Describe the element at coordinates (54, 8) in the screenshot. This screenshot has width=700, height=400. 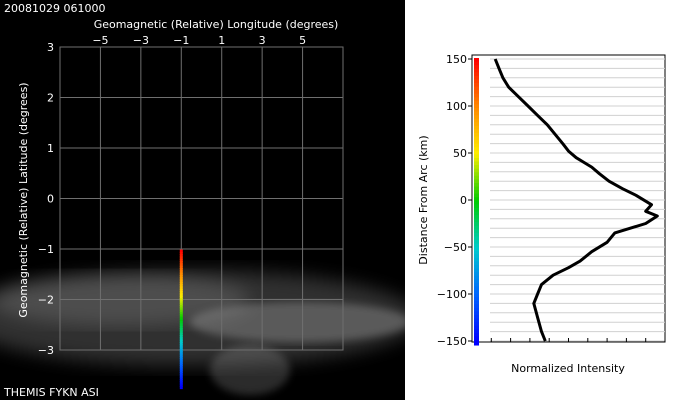
I see `timestamp-label: 20081029 061000` at that location.